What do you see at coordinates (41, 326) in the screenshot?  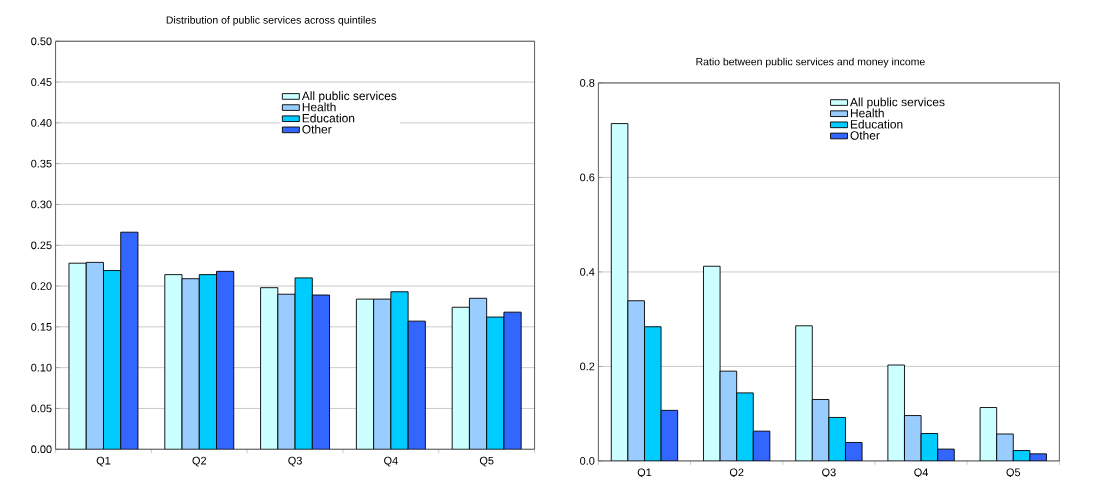 I see `y-tick-label: 0.15` at bounding box center [41, 326].